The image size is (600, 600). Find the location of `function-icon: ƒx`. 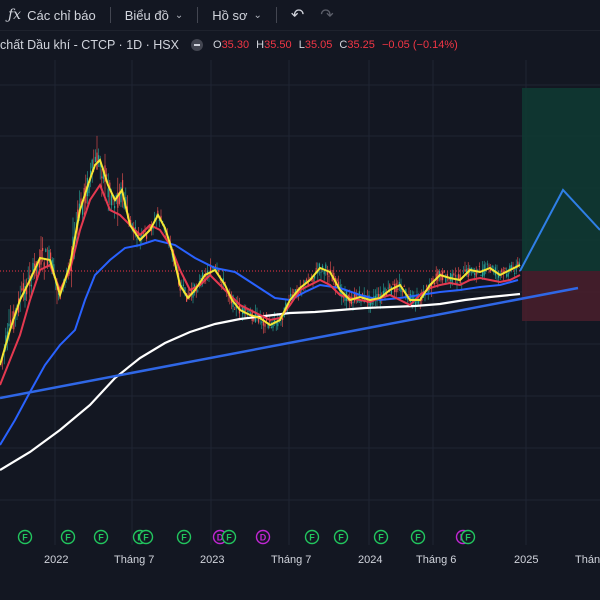

function-icon: ƒx is located at coordinates (15, 15).